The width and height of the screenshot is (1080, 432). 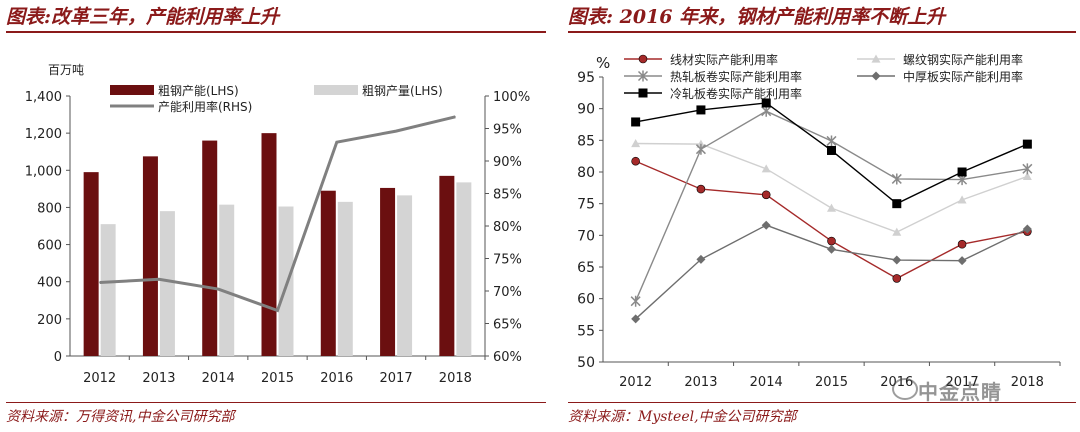 I want to click on left-y2-tick-label: 100%, so click(x=511, y=97).